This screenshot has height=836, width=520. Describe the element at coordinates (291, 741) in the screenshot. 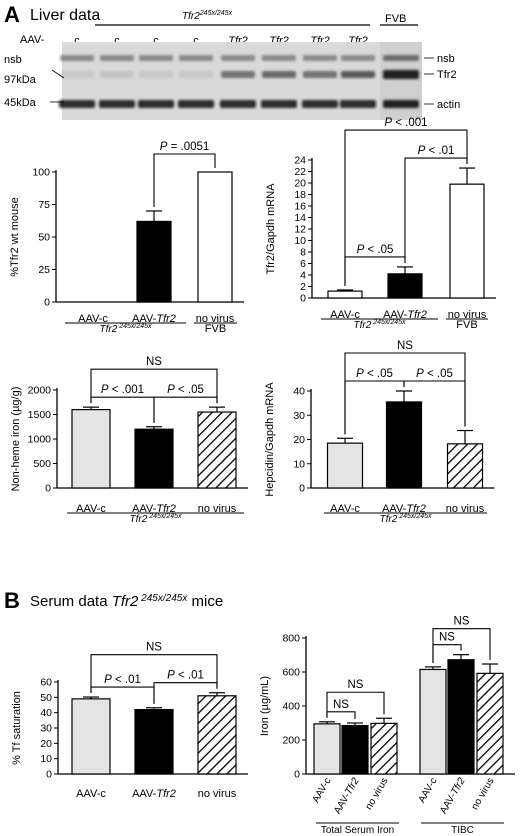

I see `y-tick-label: 200` at that location.